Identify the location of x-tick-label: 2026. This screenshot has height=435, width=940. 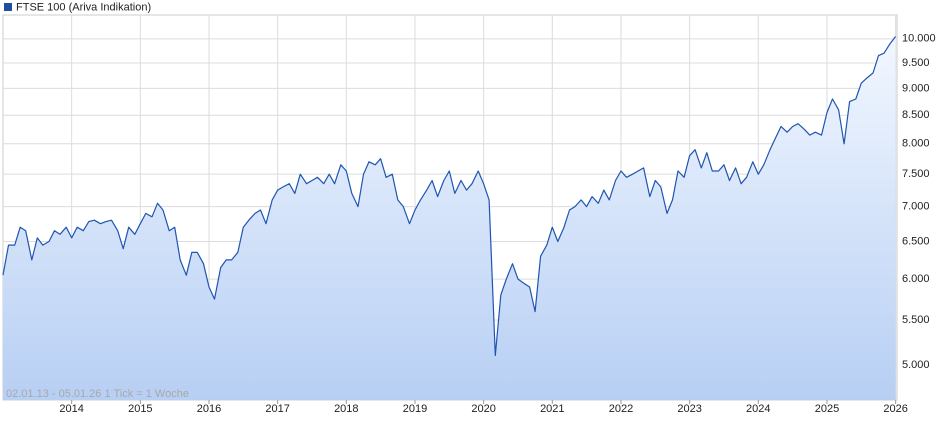
(895, 409).